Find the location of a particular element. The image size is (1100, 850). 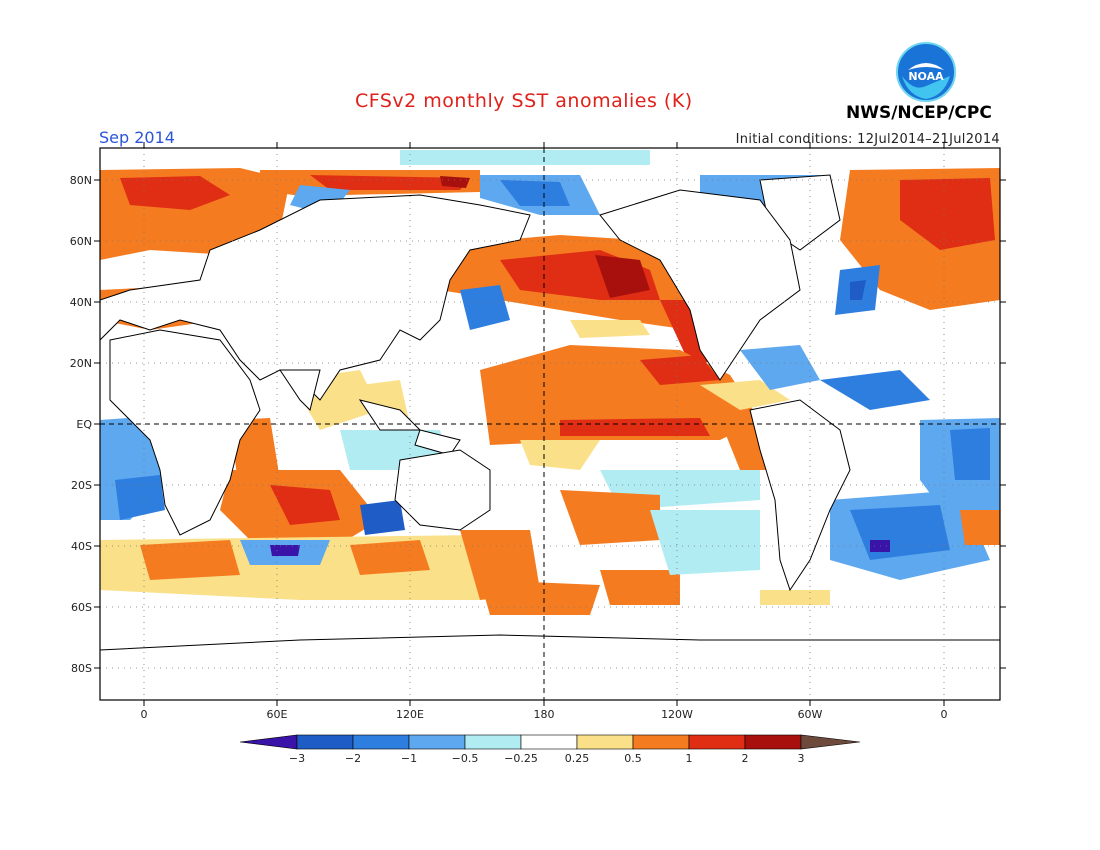

lat-label: 20S is located at coordinates (81, 485).